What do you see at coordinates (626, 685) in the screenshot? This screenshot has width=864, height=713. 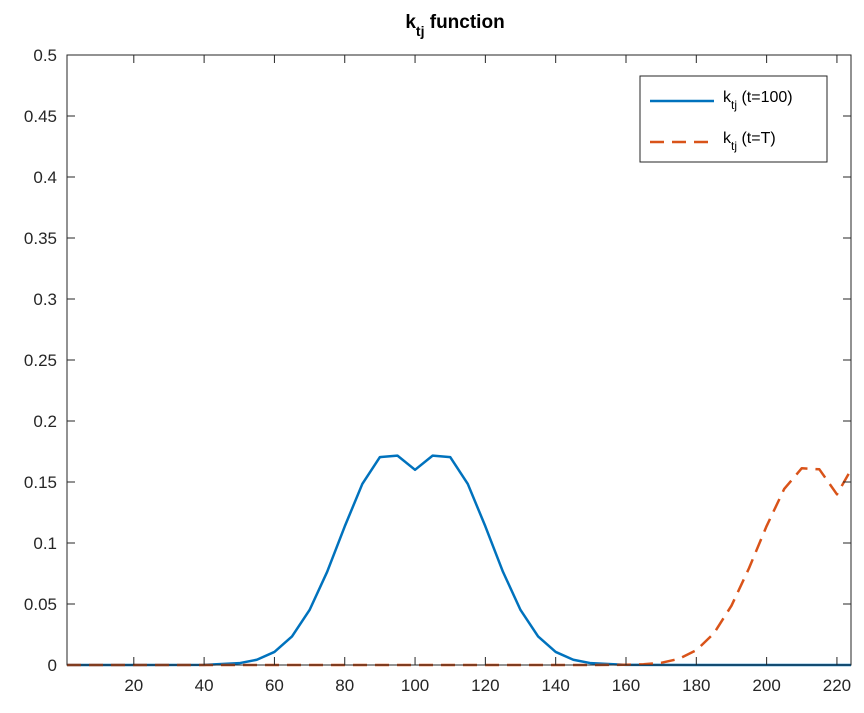 I see `x-tick-label: 160` at bounding box center [626, 685].